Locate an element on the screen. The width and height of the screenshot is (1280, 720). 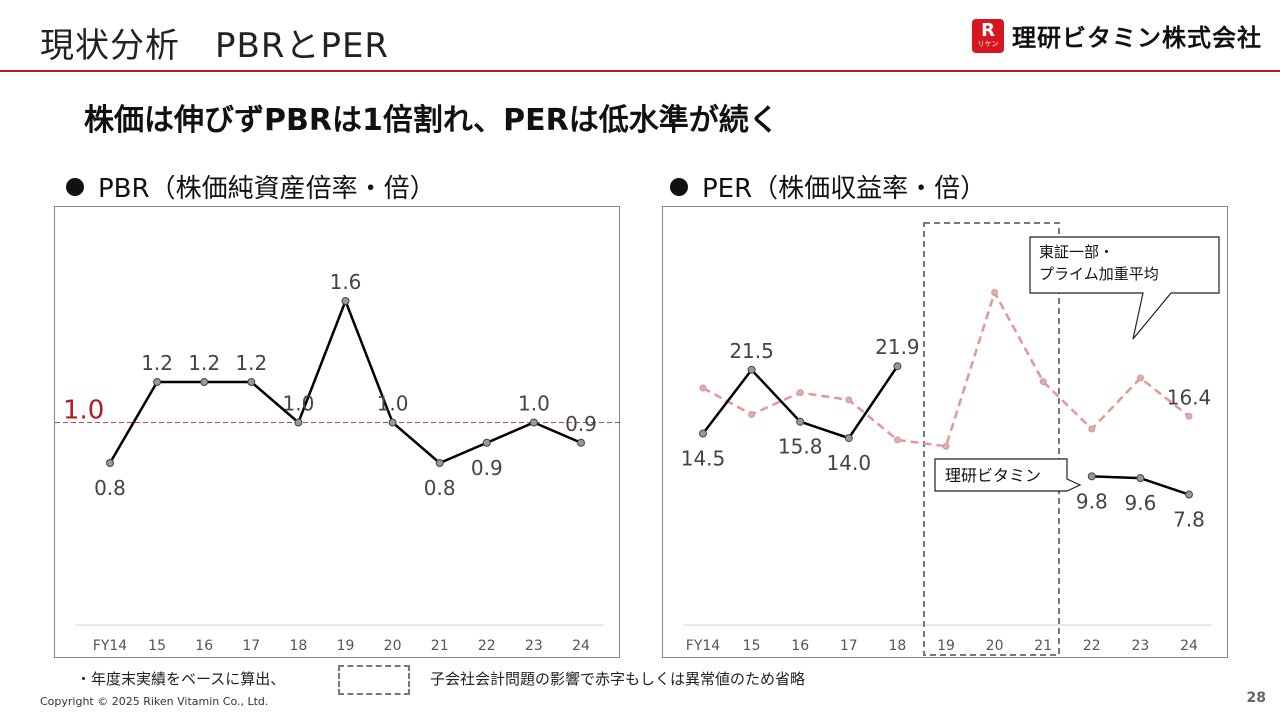
per-chart-title: PER（株価収益率・倍） is located at coordinates (844, 189).